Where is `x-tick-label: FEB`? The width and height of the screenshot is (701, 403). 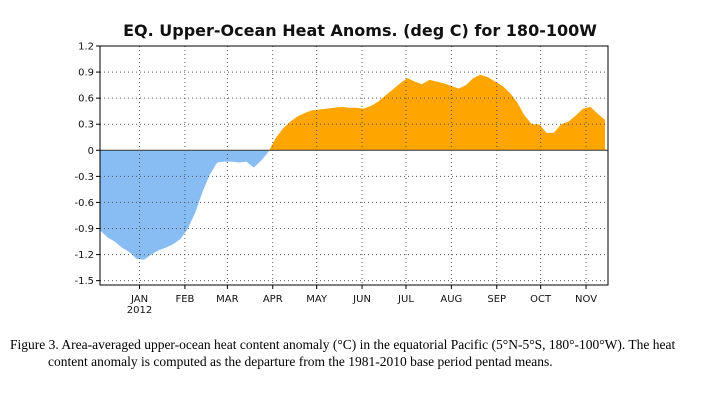
x-tick-label: FEB is located at coordinates (184, 299).